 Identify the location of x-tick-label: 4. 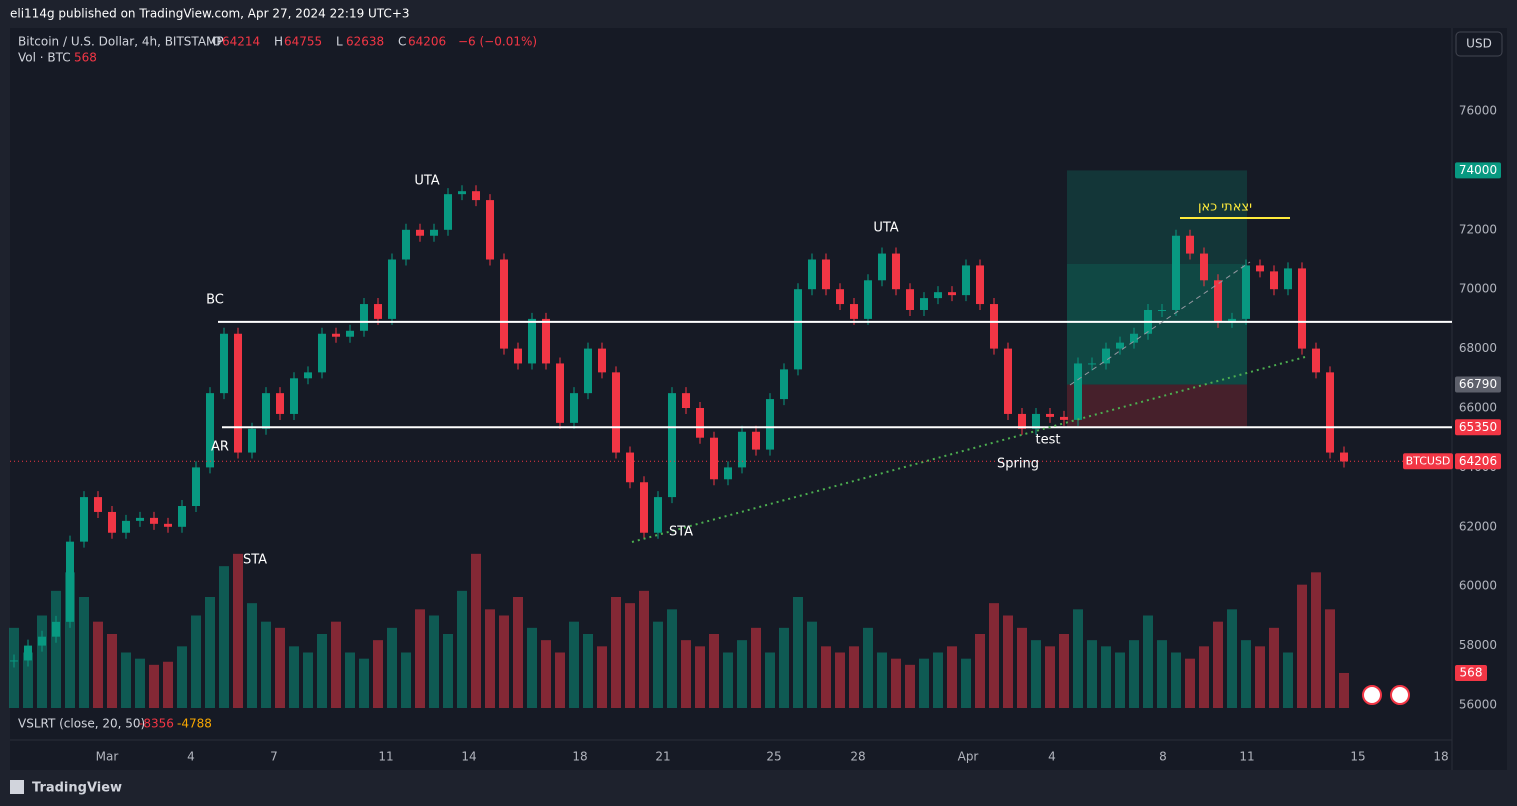
(1052, 757).